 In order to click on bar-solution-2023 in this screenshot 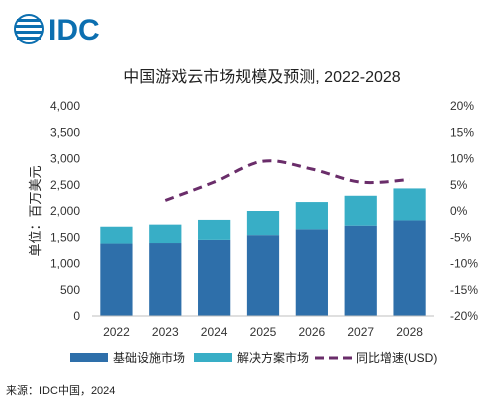, I will do `click(165, 234)`.